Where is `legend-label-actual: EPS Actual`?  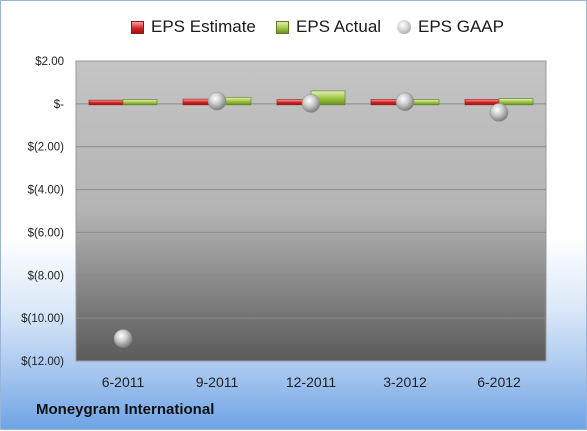
legend-label-actual: EPS Actual is located at coordinates (339, 26).